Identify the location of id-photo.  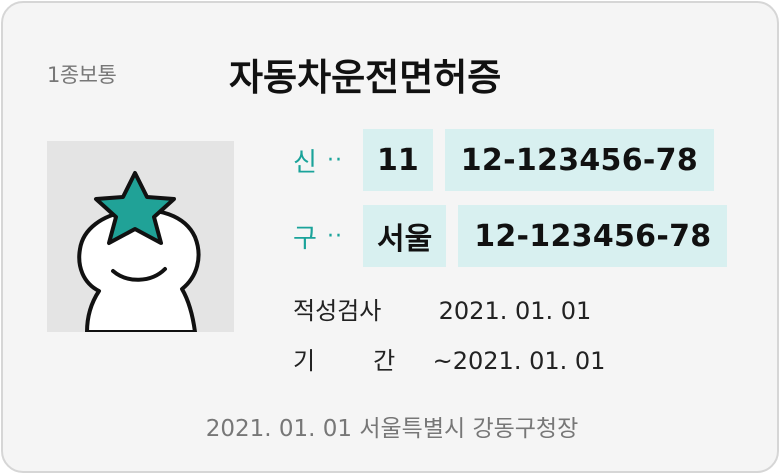
(140, 236).